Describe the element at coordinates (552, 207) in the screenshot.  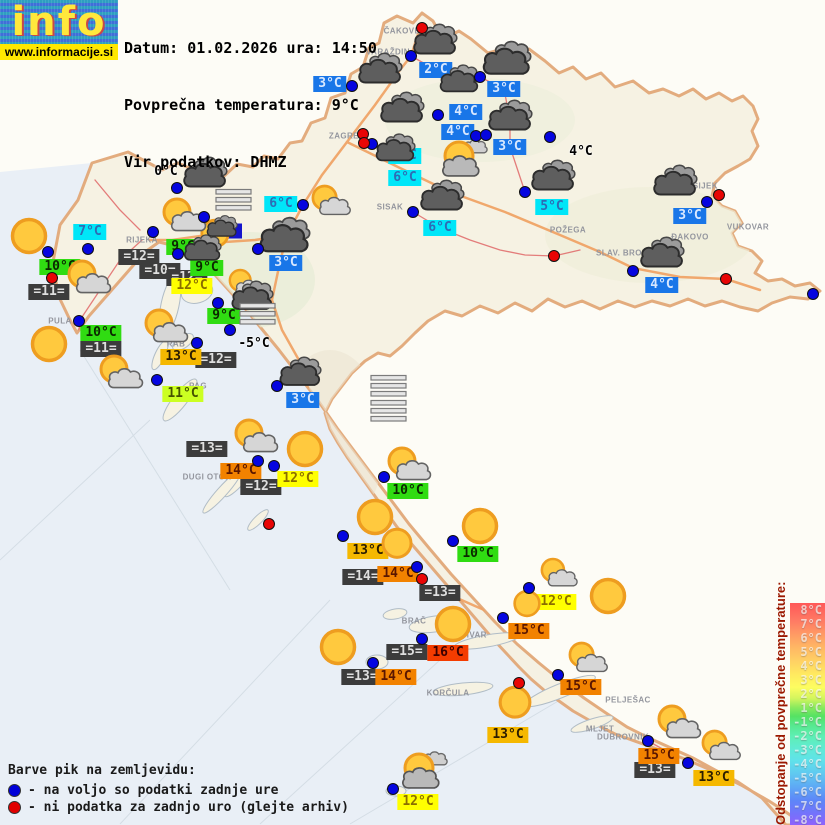
I see `station-temp-label: 5°C` at that location.